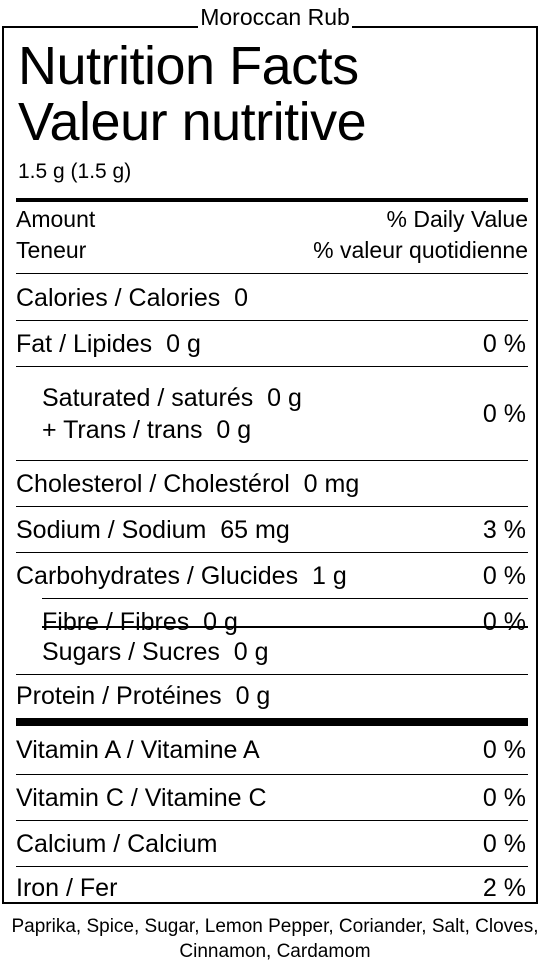 The height and width of the screenshot is (969, 550). Describe the element at coordinates (67, 887) in the screenshot. I see `iron-label: Iron / Fer` at that location.